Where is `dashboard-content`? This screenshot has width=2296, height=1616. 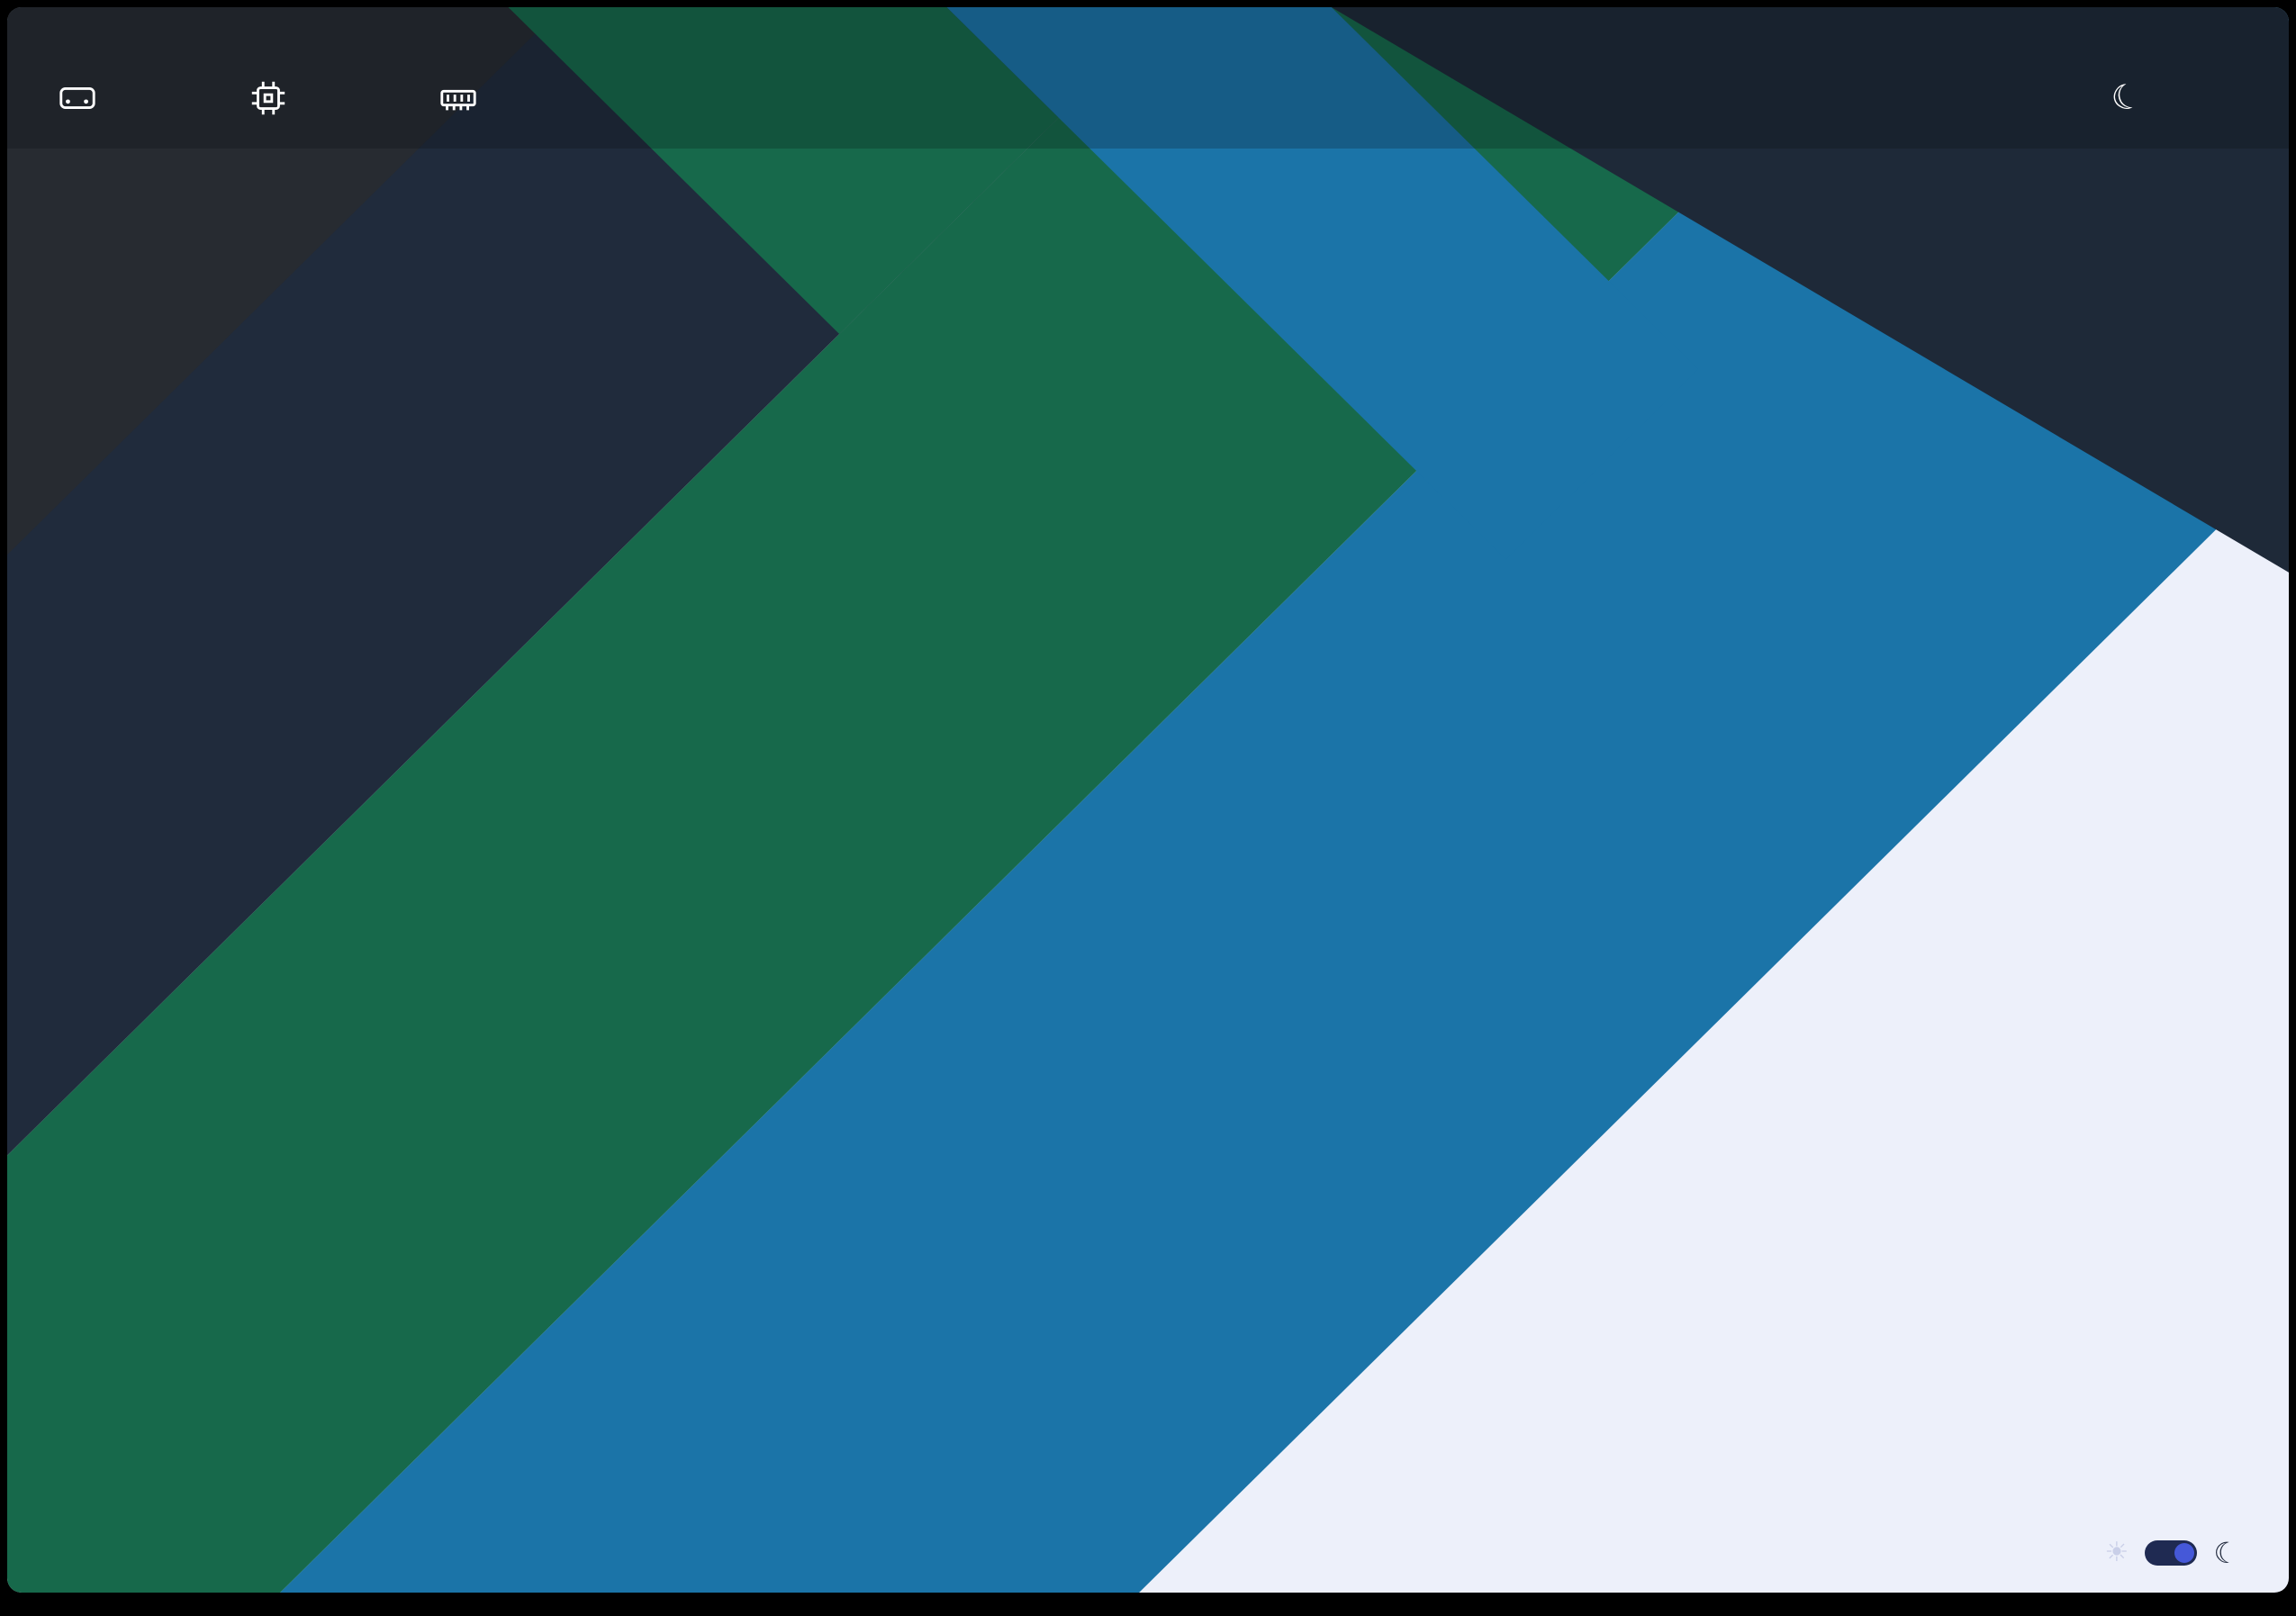 dashboard-content is located at coordinates (1148, 309).